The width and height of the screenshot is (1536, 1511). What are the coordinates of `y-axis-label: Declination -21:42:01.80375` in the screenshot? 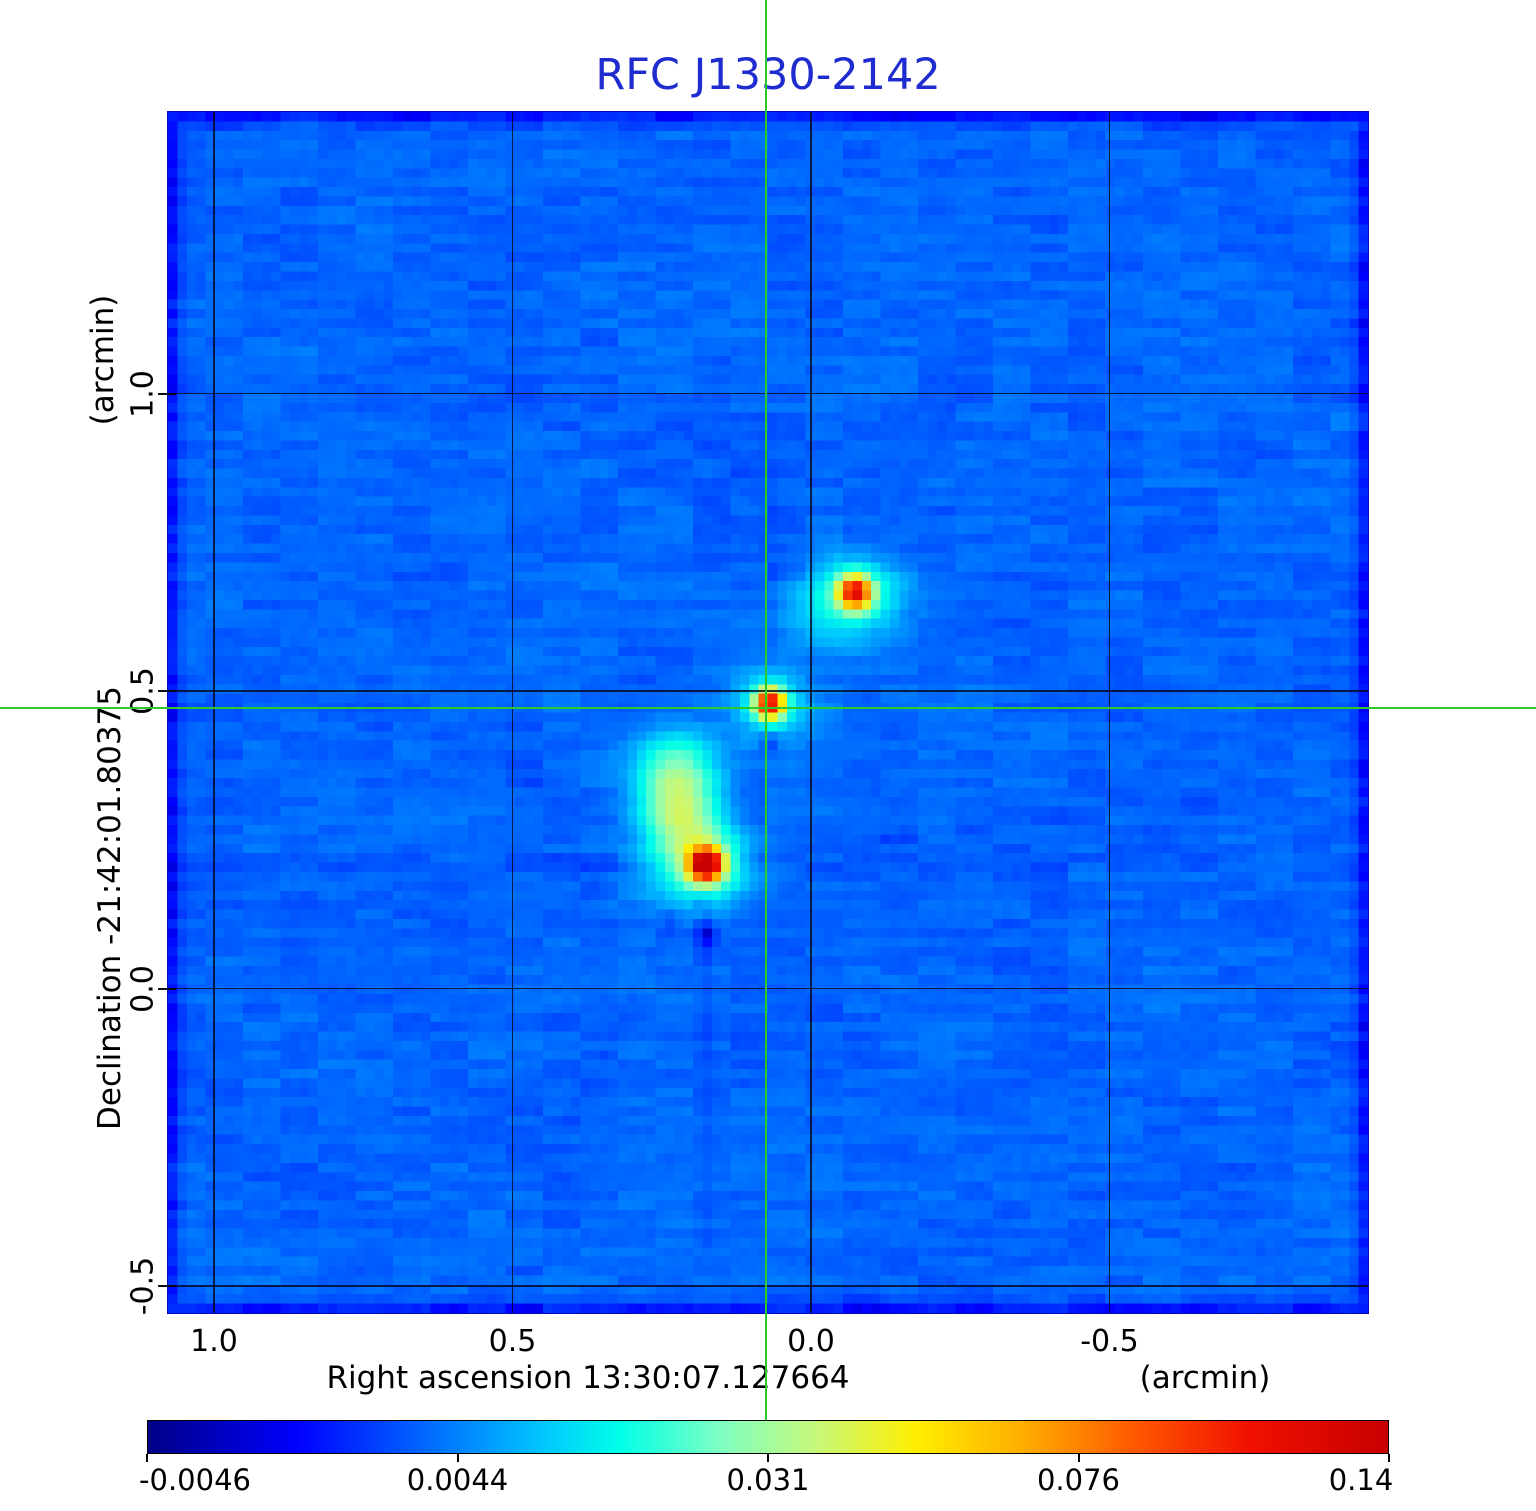 It's located at (110, 908).